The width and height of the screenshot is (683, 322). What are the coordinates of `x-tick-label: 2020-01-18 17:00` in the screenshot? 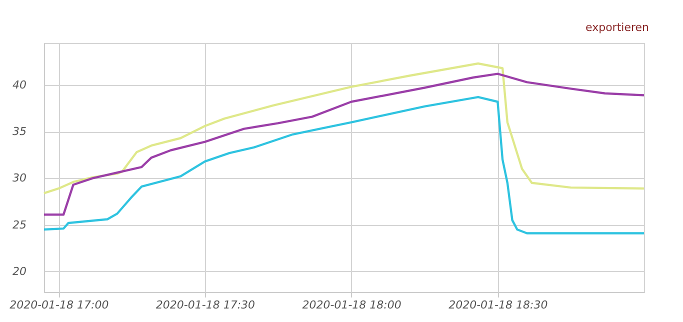 It's located at (59, 305).